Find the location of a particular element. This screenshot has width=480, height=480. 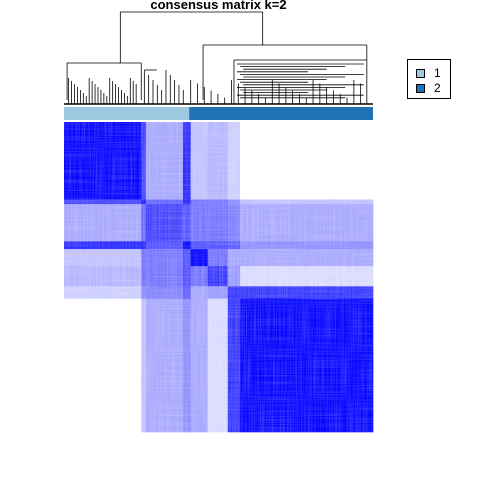

legend-label-2: 2 is located at coordinates (437, 88).